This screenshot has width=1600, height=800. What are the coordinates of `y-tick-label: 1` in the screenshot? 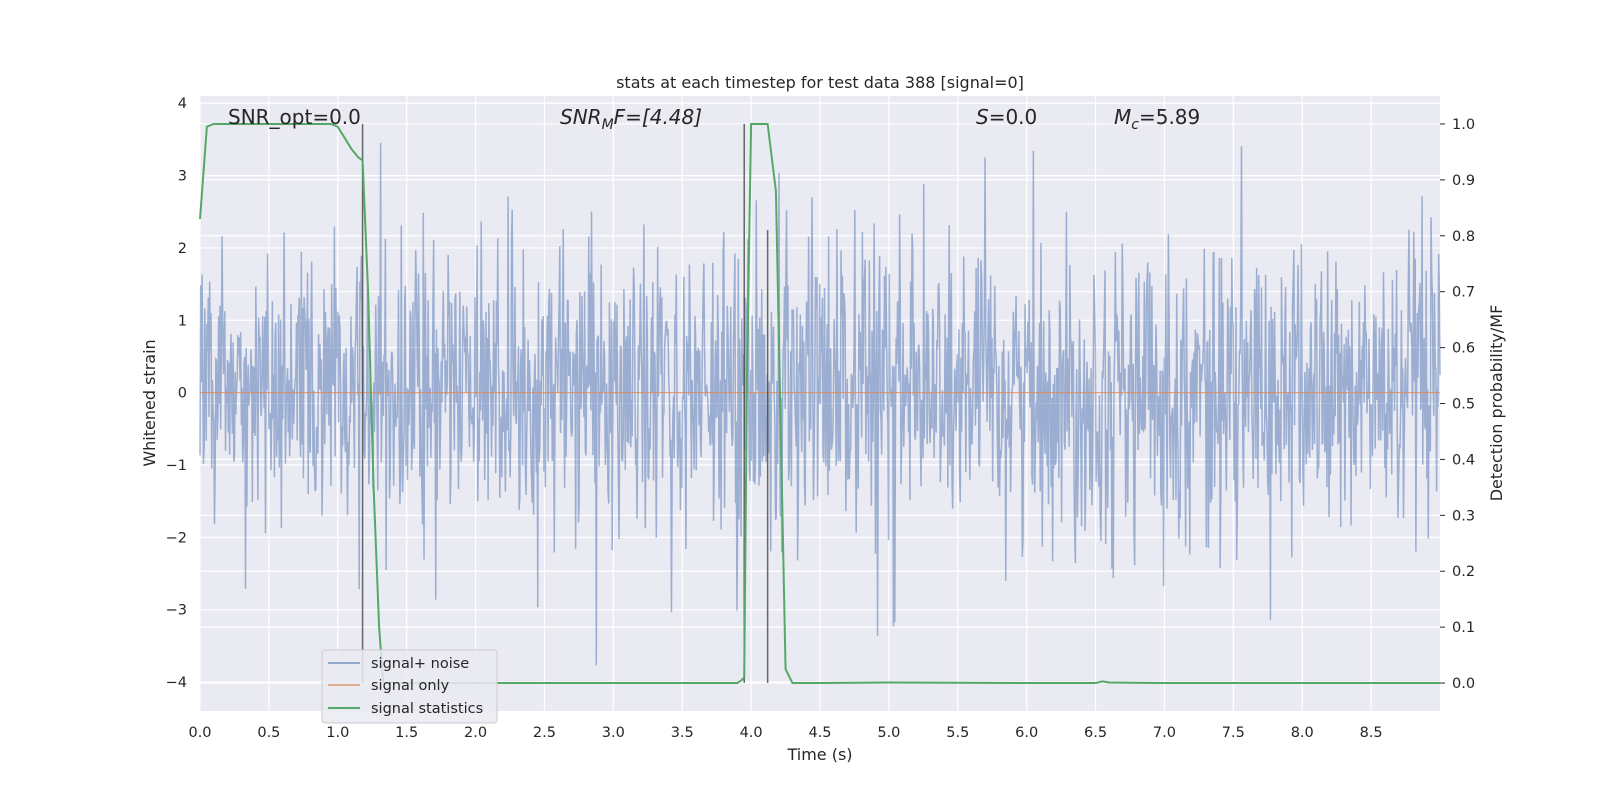 It's located at (182, 321).